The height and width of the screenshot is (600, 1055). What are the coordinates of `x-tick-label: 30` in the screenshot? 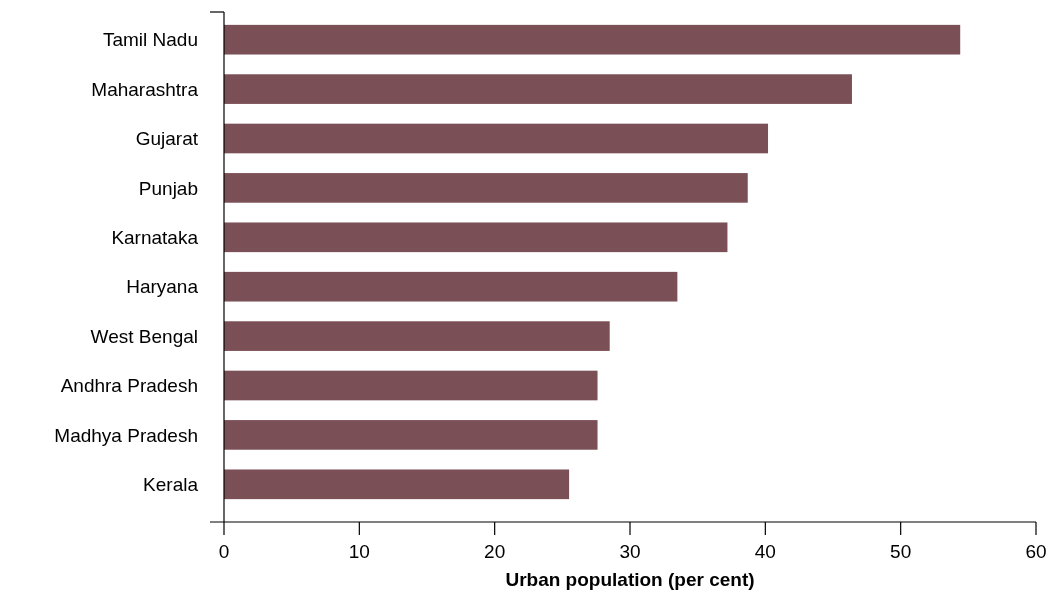 It's located at (630, 551).